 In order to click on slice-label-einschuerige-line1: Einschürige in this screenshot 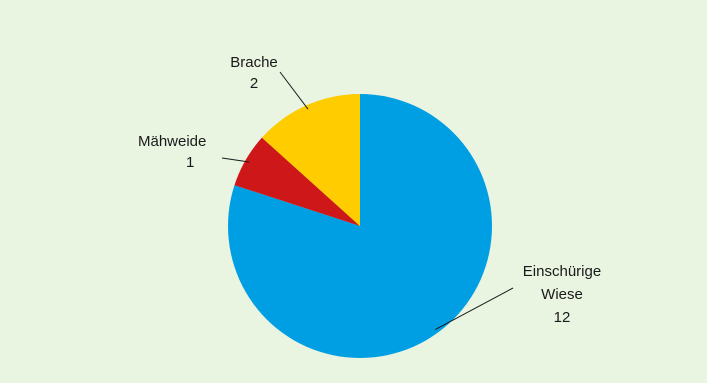, I will do `click(562, 271)`.